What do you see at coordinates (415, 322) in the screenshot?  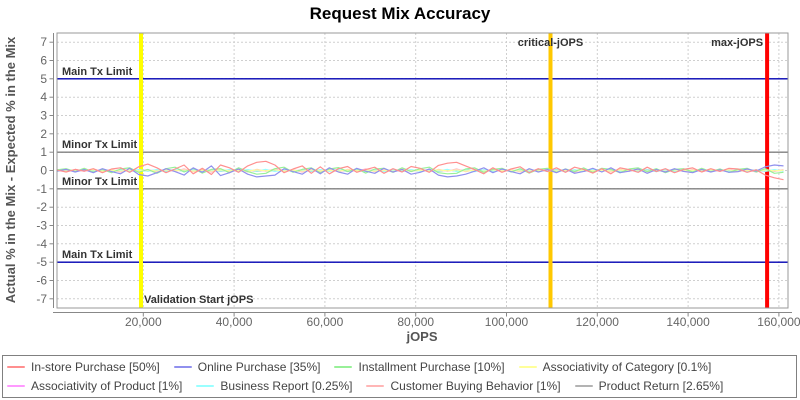 I see `x-tick-label: 80,000` at bounding box center [415, 322].